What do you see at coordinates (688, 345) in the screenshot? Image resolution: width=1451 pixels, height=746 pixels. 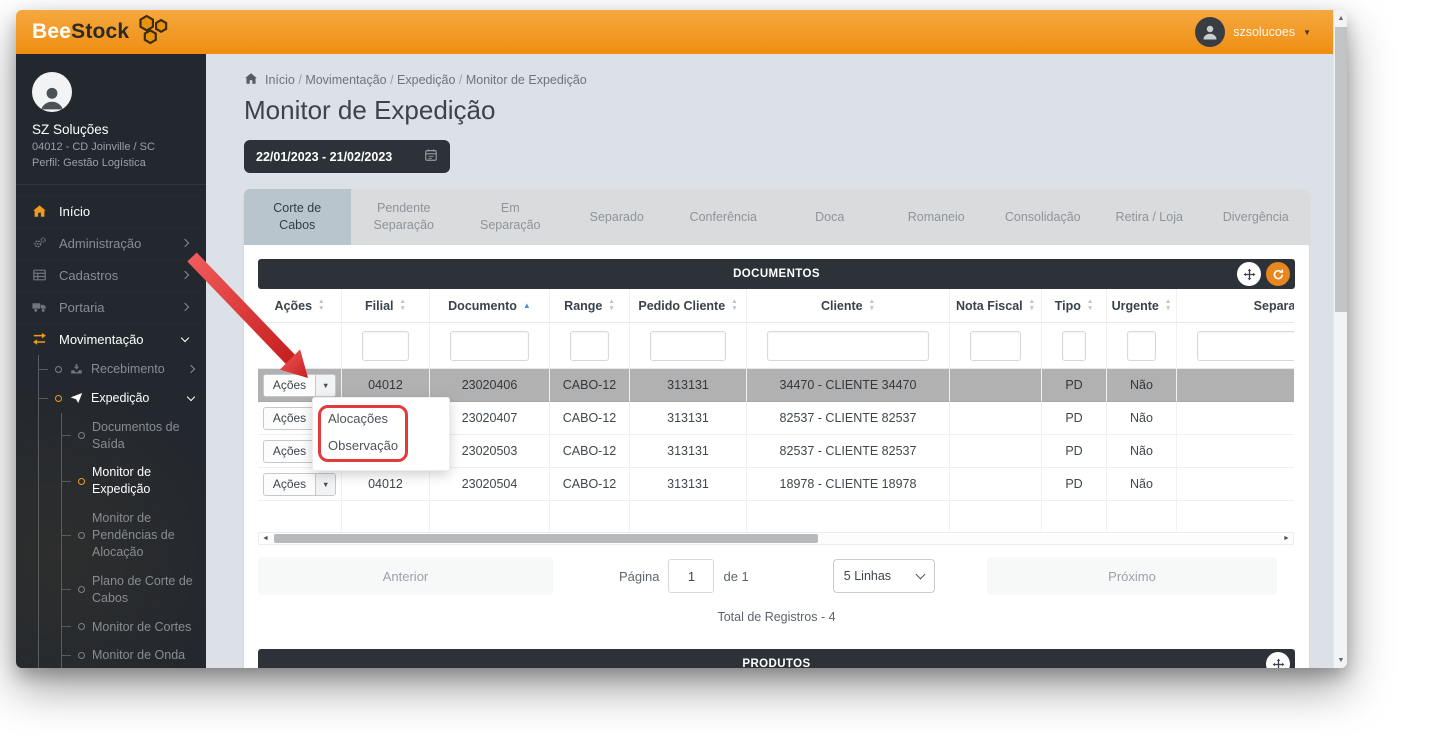 I see `filter-input-pedido-cliente` at bounding box center [688, 345].